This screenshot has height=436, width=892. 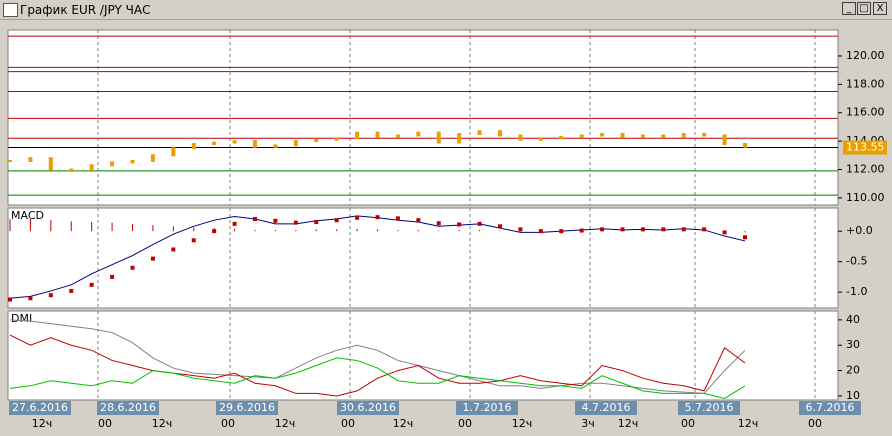 I want to click on y-tick-label: 112.00, so click(x=865, y=169).